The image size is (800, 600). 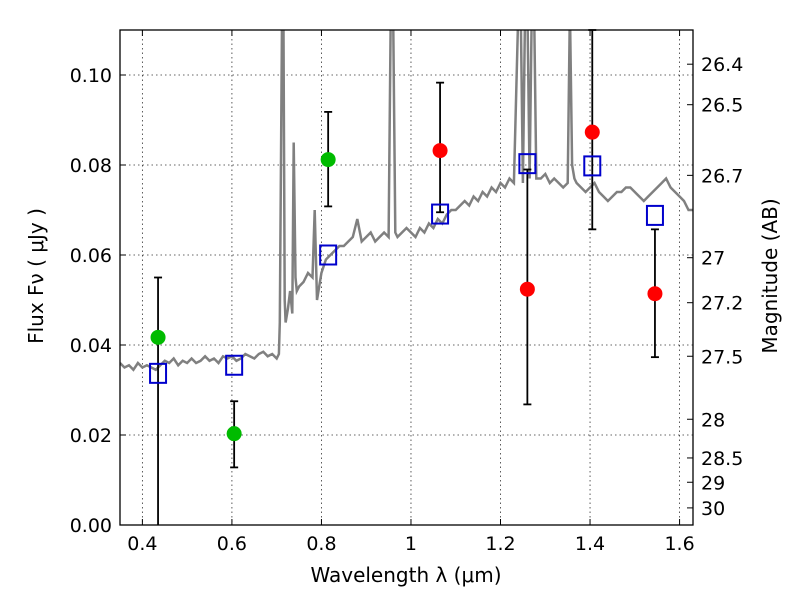 What do you see at coordinates (713, 483) in the screenshot?
I see `right-tick-label: 29` at bounding box center [713, 483].